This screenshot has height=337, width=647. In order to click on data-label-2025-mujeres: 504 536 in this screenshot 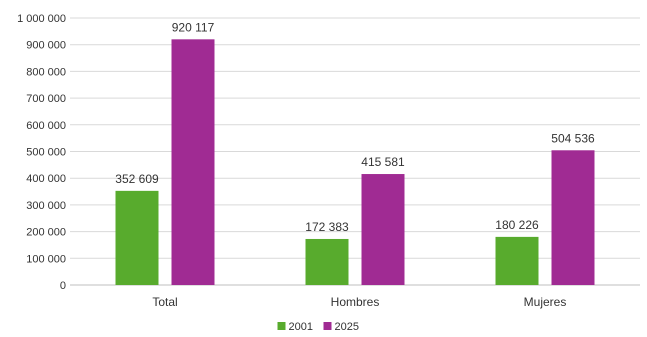, I will do `click(573, 138)`.